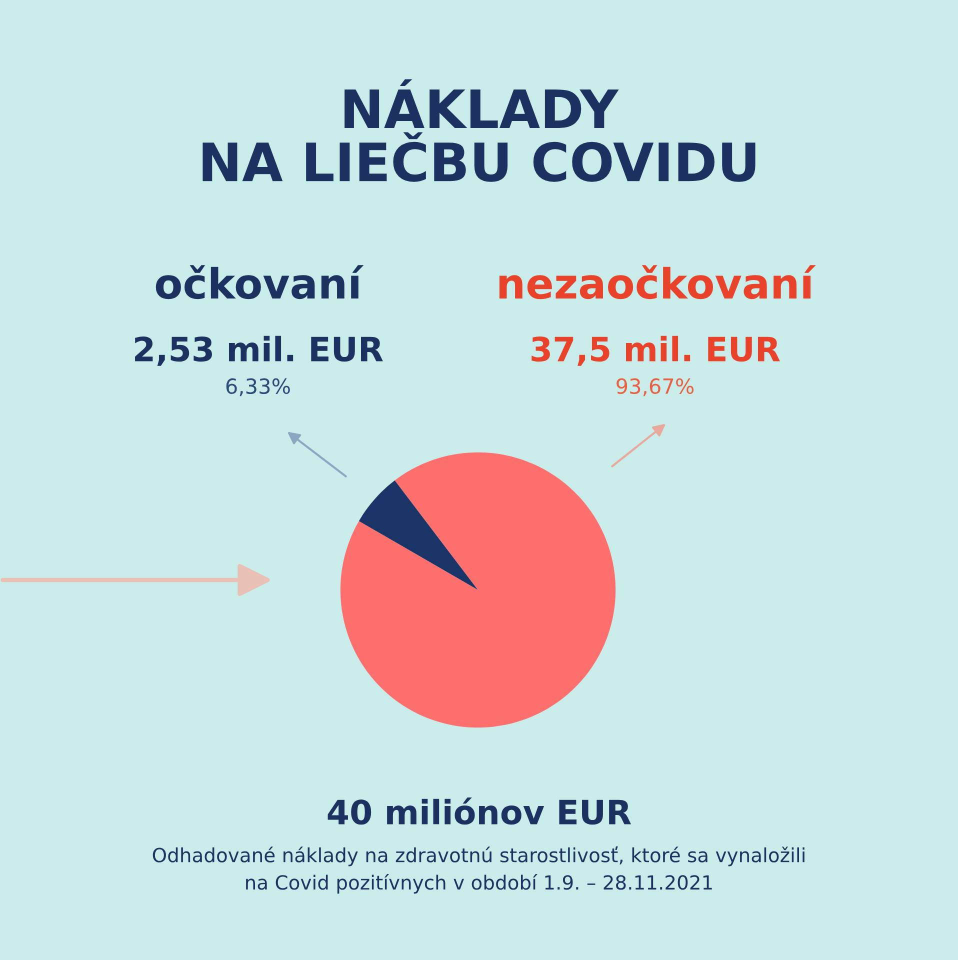  What do you see at coordinates (478, 870) in the screenshot?
I see `text: Odhadované náklady na zdravotnú starostlivosť, ktoré sa vynaložili na Covid pozitívnych v období 1.9. – 28.11.2021` at bounding box center [478, 870].